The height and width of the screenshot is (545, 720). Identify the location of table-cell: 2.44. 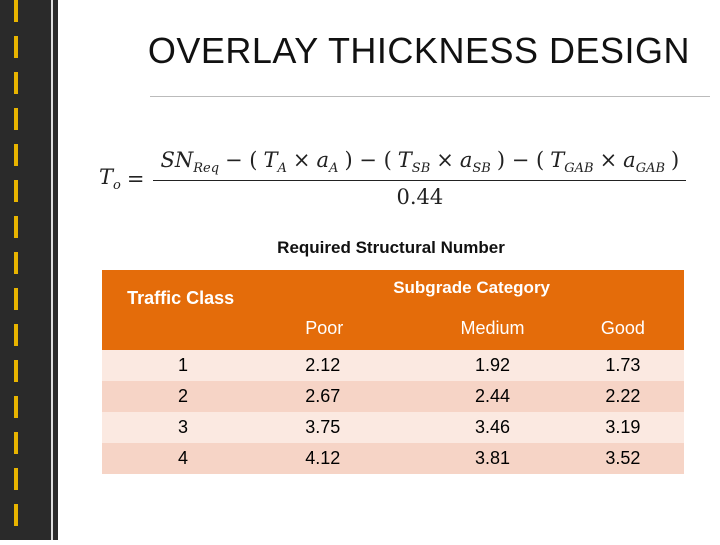
(492, 396).